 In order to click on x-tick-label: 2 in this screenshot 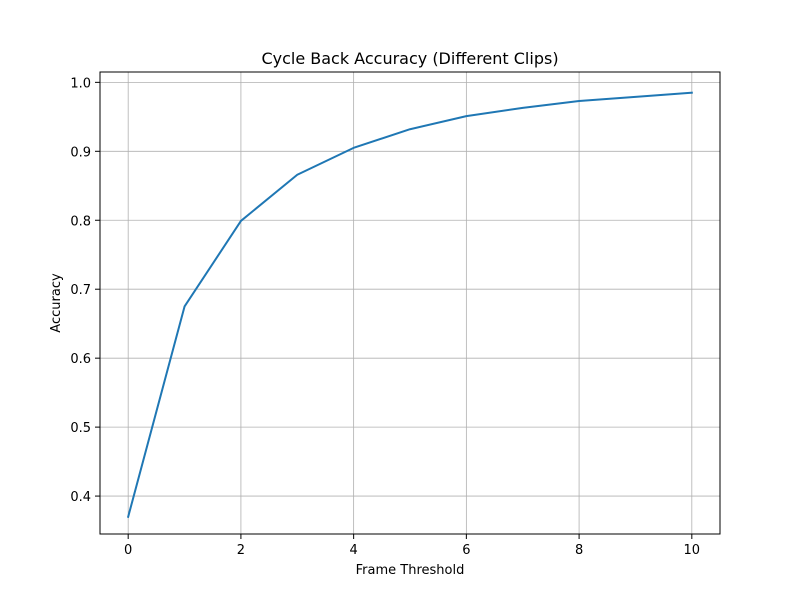, I will do `click(241, 550)`.